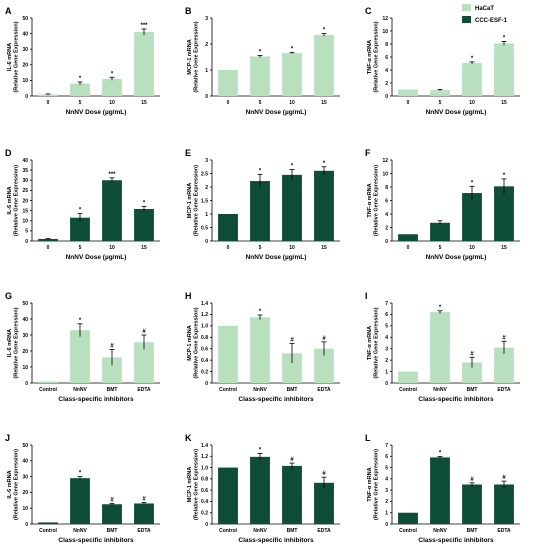 Image resolution: width=549 pixels, height=550 pixels. Describe the element at coordinates (324, 339) in the screenshot. I see `significance-marker-h: #` at that location.